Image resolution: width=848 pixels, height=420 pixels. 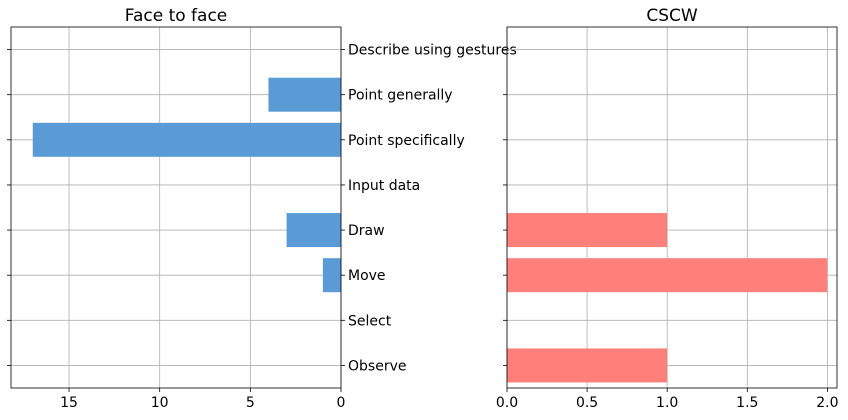 What do you see at coordinates (587, 403) in the screenshot?
I see `x-tick-label: 0.5` at bounding box center [587, 403].